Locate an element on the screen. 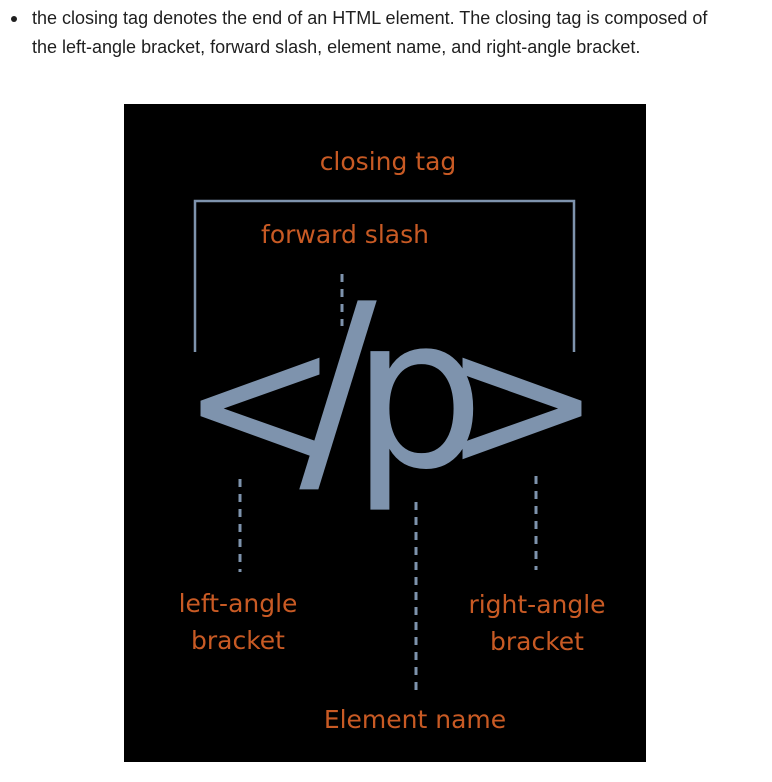 The width and height of the screenshot is (772, 782). element-p-glyph: p is located at coordinates (417, 393).